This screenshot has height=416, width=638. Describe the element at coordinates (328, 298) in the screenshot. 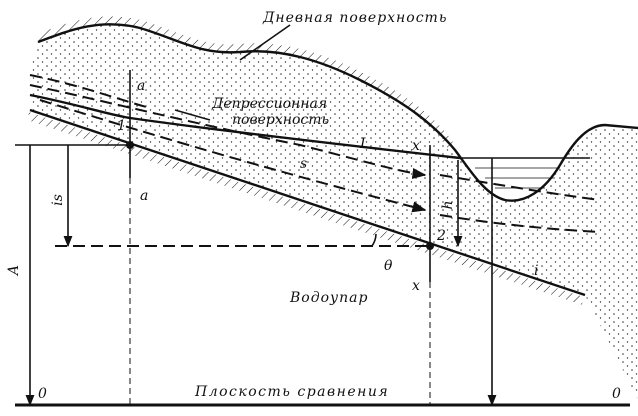

I see `label: Водоупар` at that location.